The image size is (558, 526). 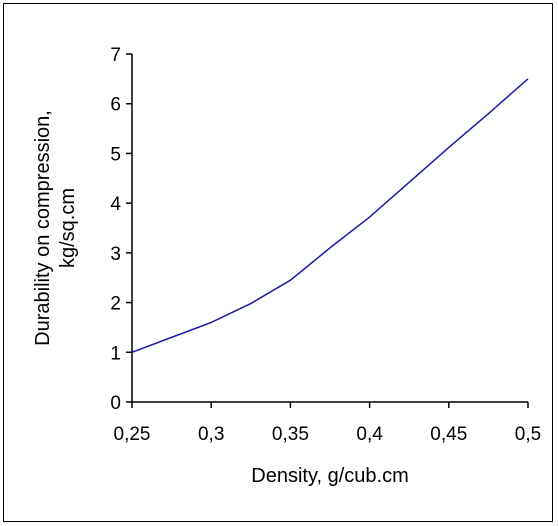 I want to click on y-tick-label: 0, so click(x=115, y=403).